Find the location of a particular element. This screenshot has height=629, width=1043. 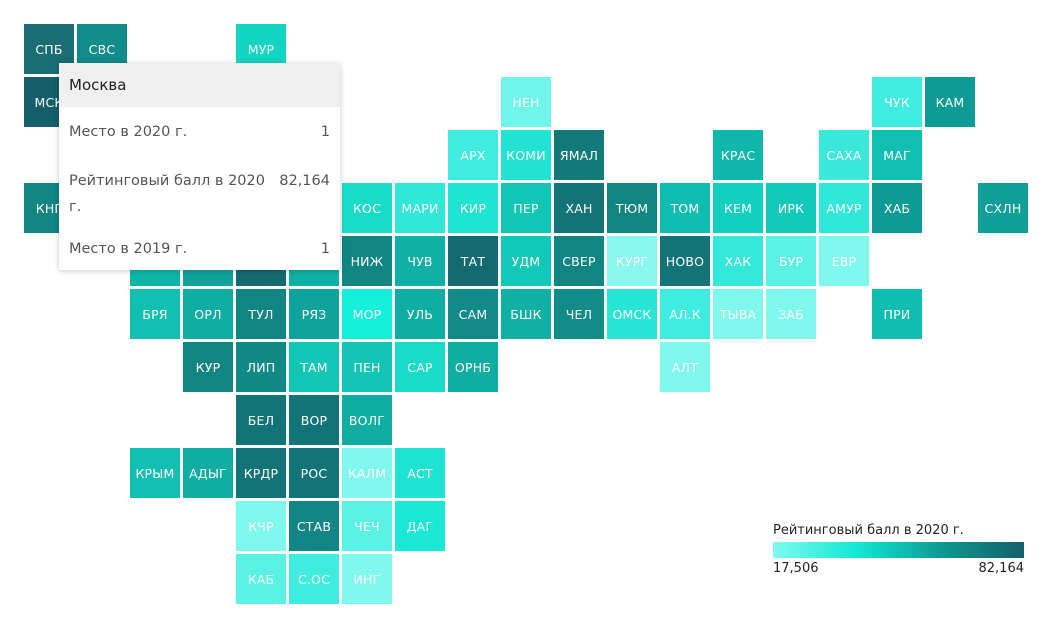

region-tile-БРЯ: БРЯ is located at coordinates (155, 314).